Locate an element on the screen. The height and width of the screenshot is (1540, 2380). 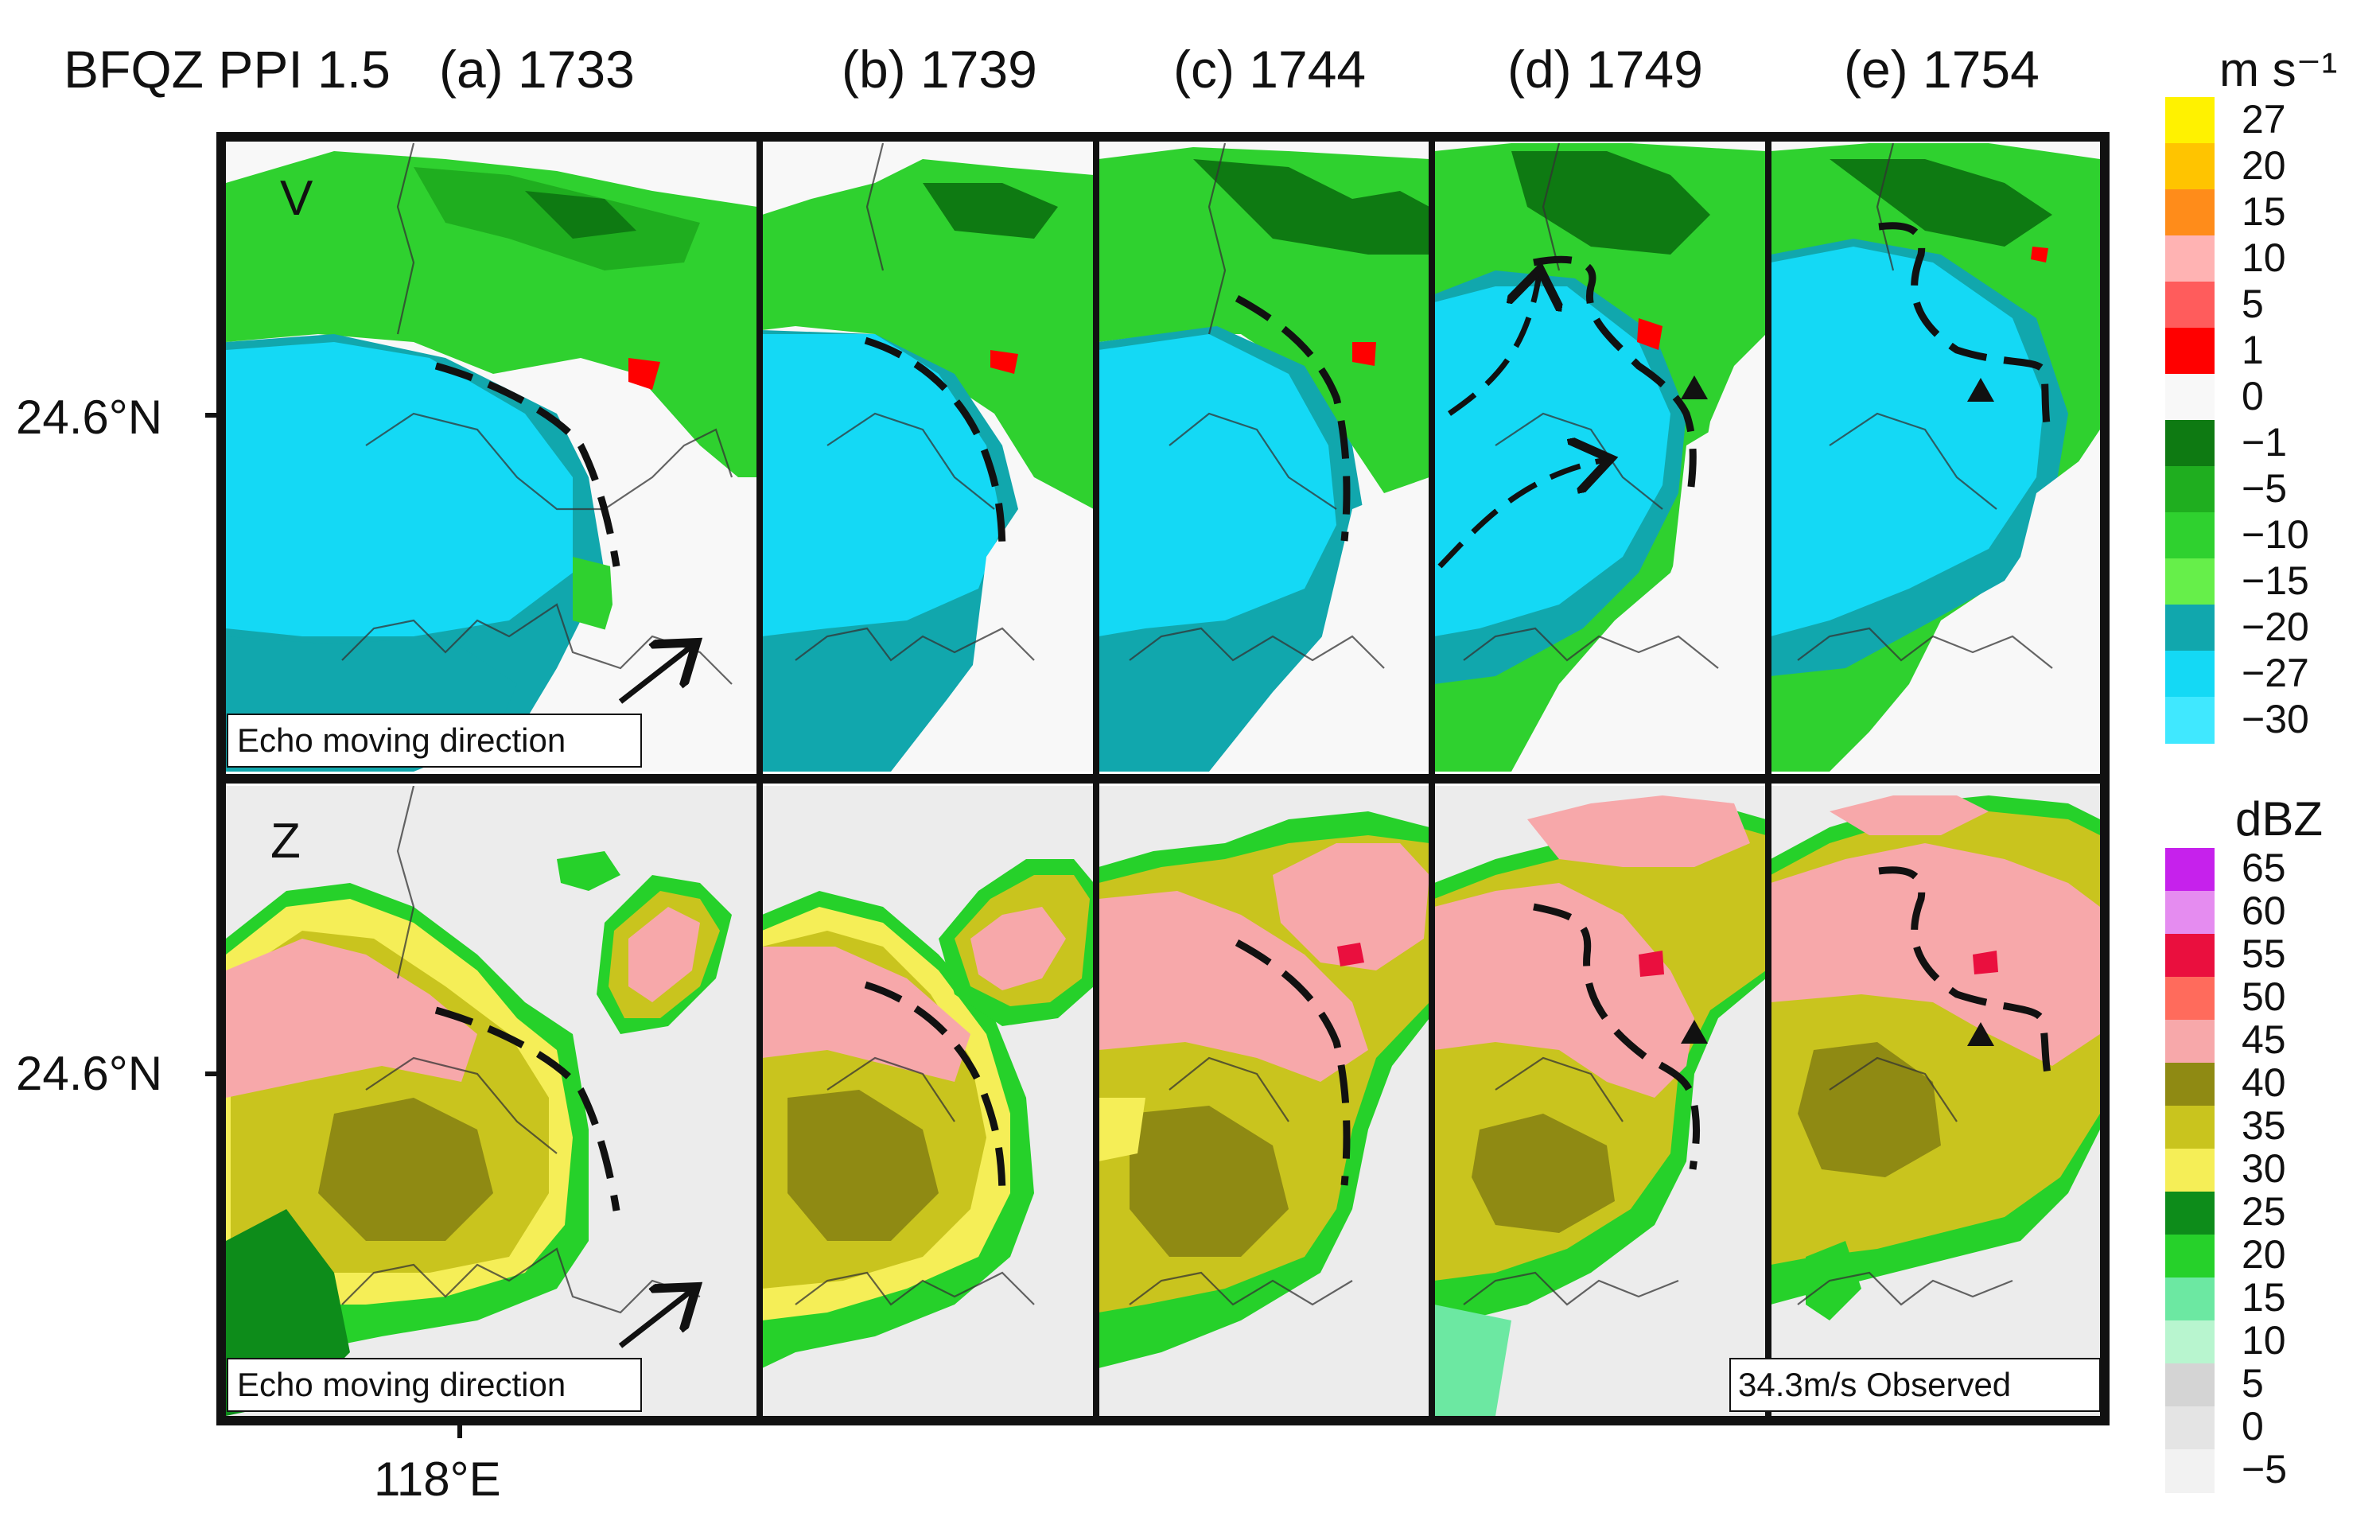
velocity-colorbar-tick-label: −30 is located at coordinates (2275, 719).